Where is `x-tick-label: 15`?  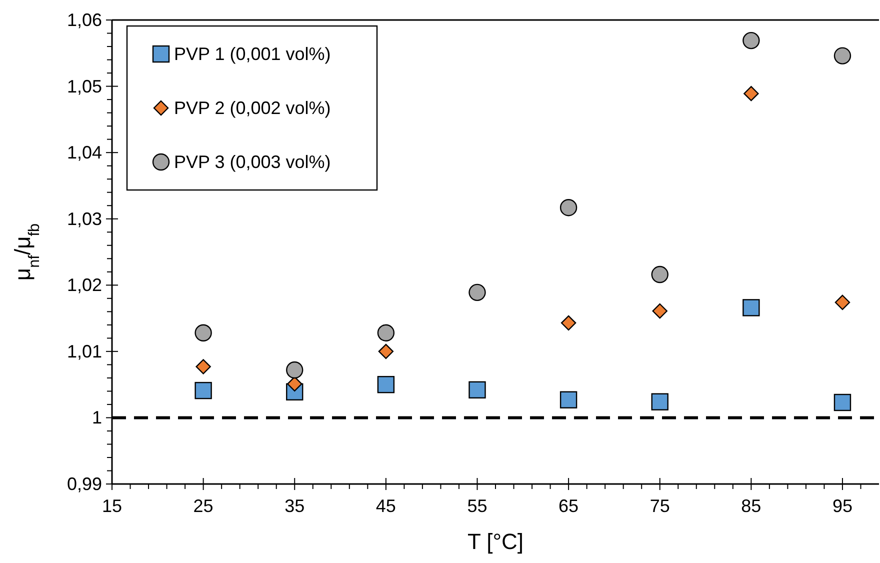
x-tick-label: 15 is located at coordinates (112, 506).